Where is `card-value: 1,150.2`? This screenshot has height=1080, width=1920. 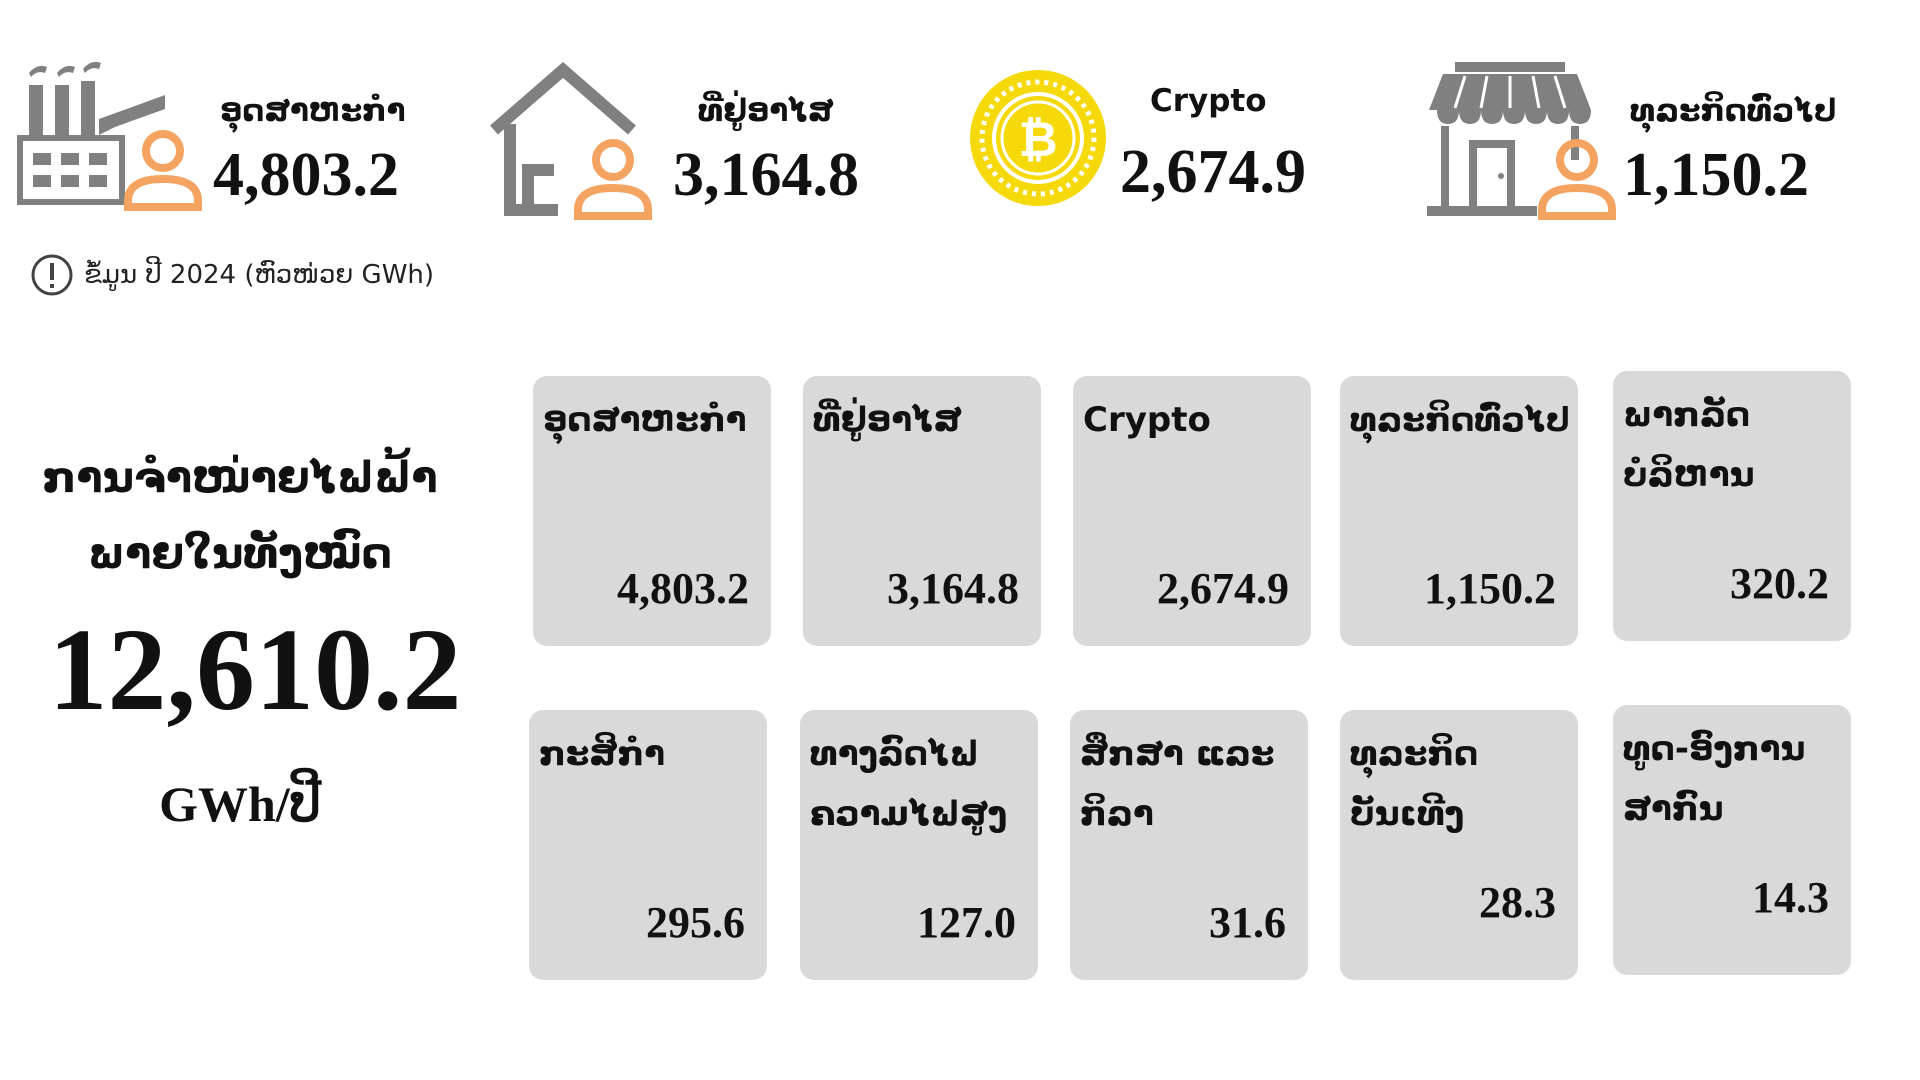
card-value: 1,150.2 is located at coordinates (1490, 588).